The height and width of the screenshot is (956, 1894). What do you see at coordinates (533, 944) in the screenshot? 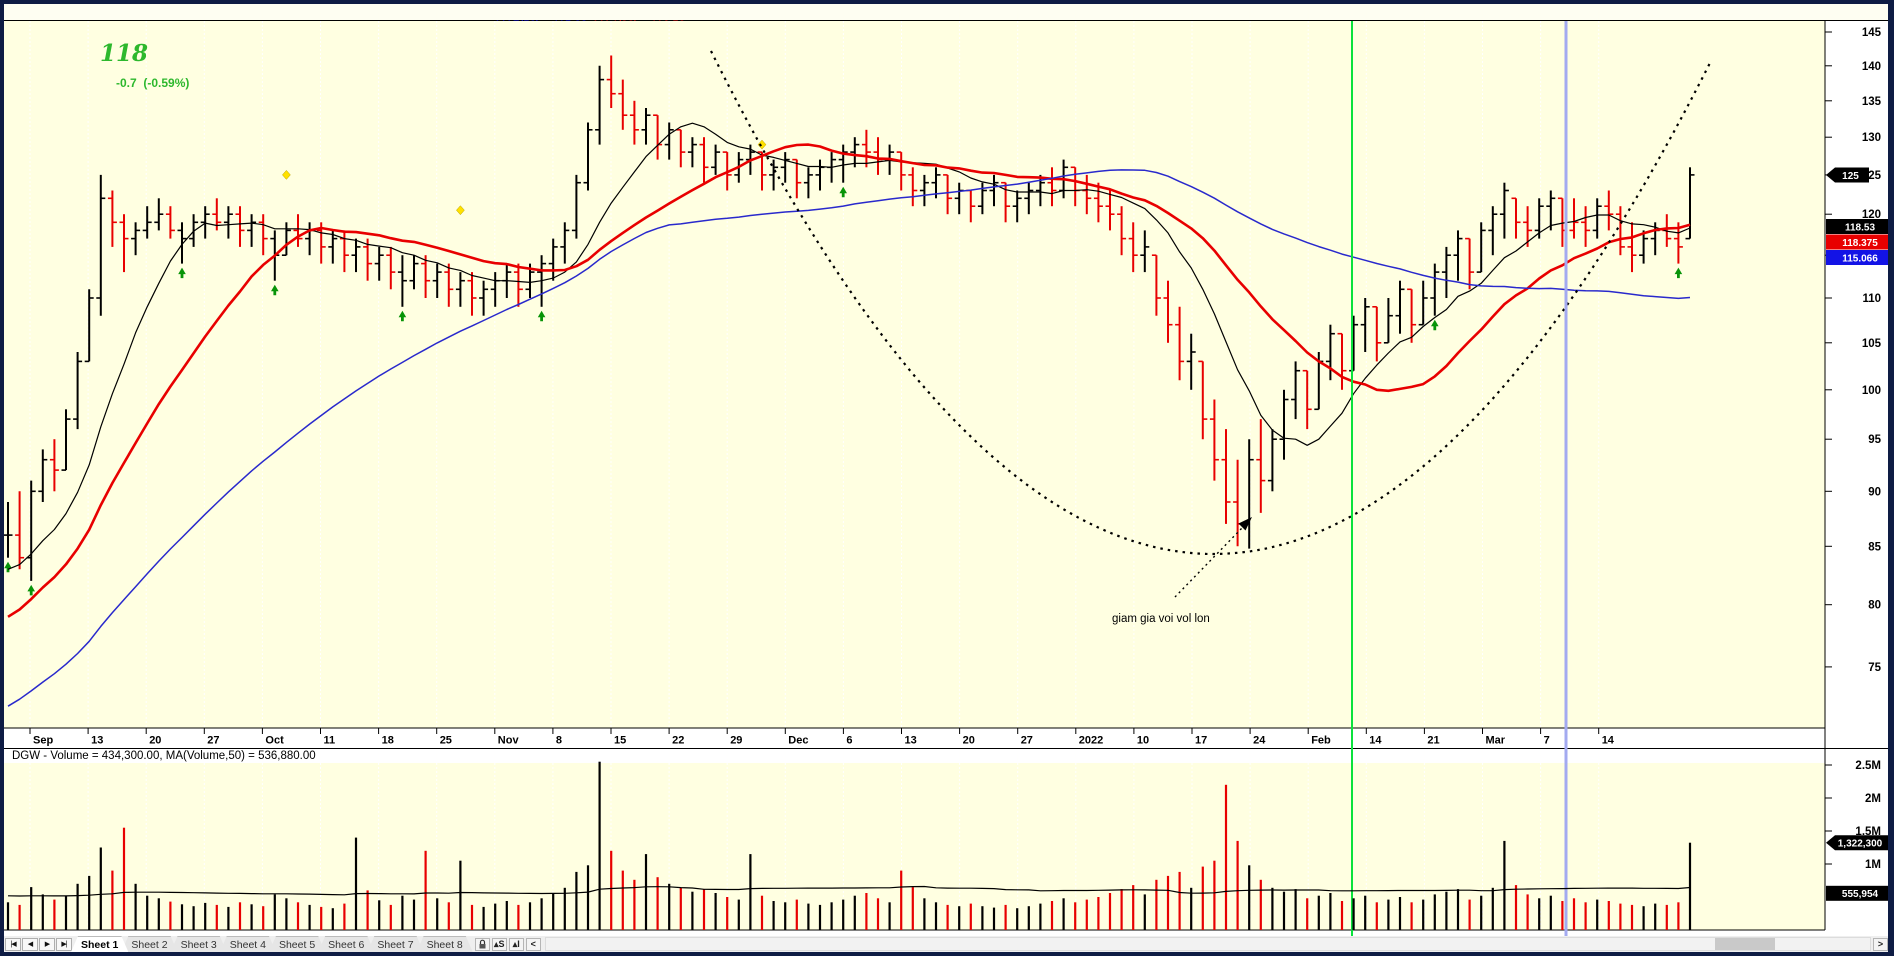
I see `scroll-left-button: <` at bounding box center [533, 944].